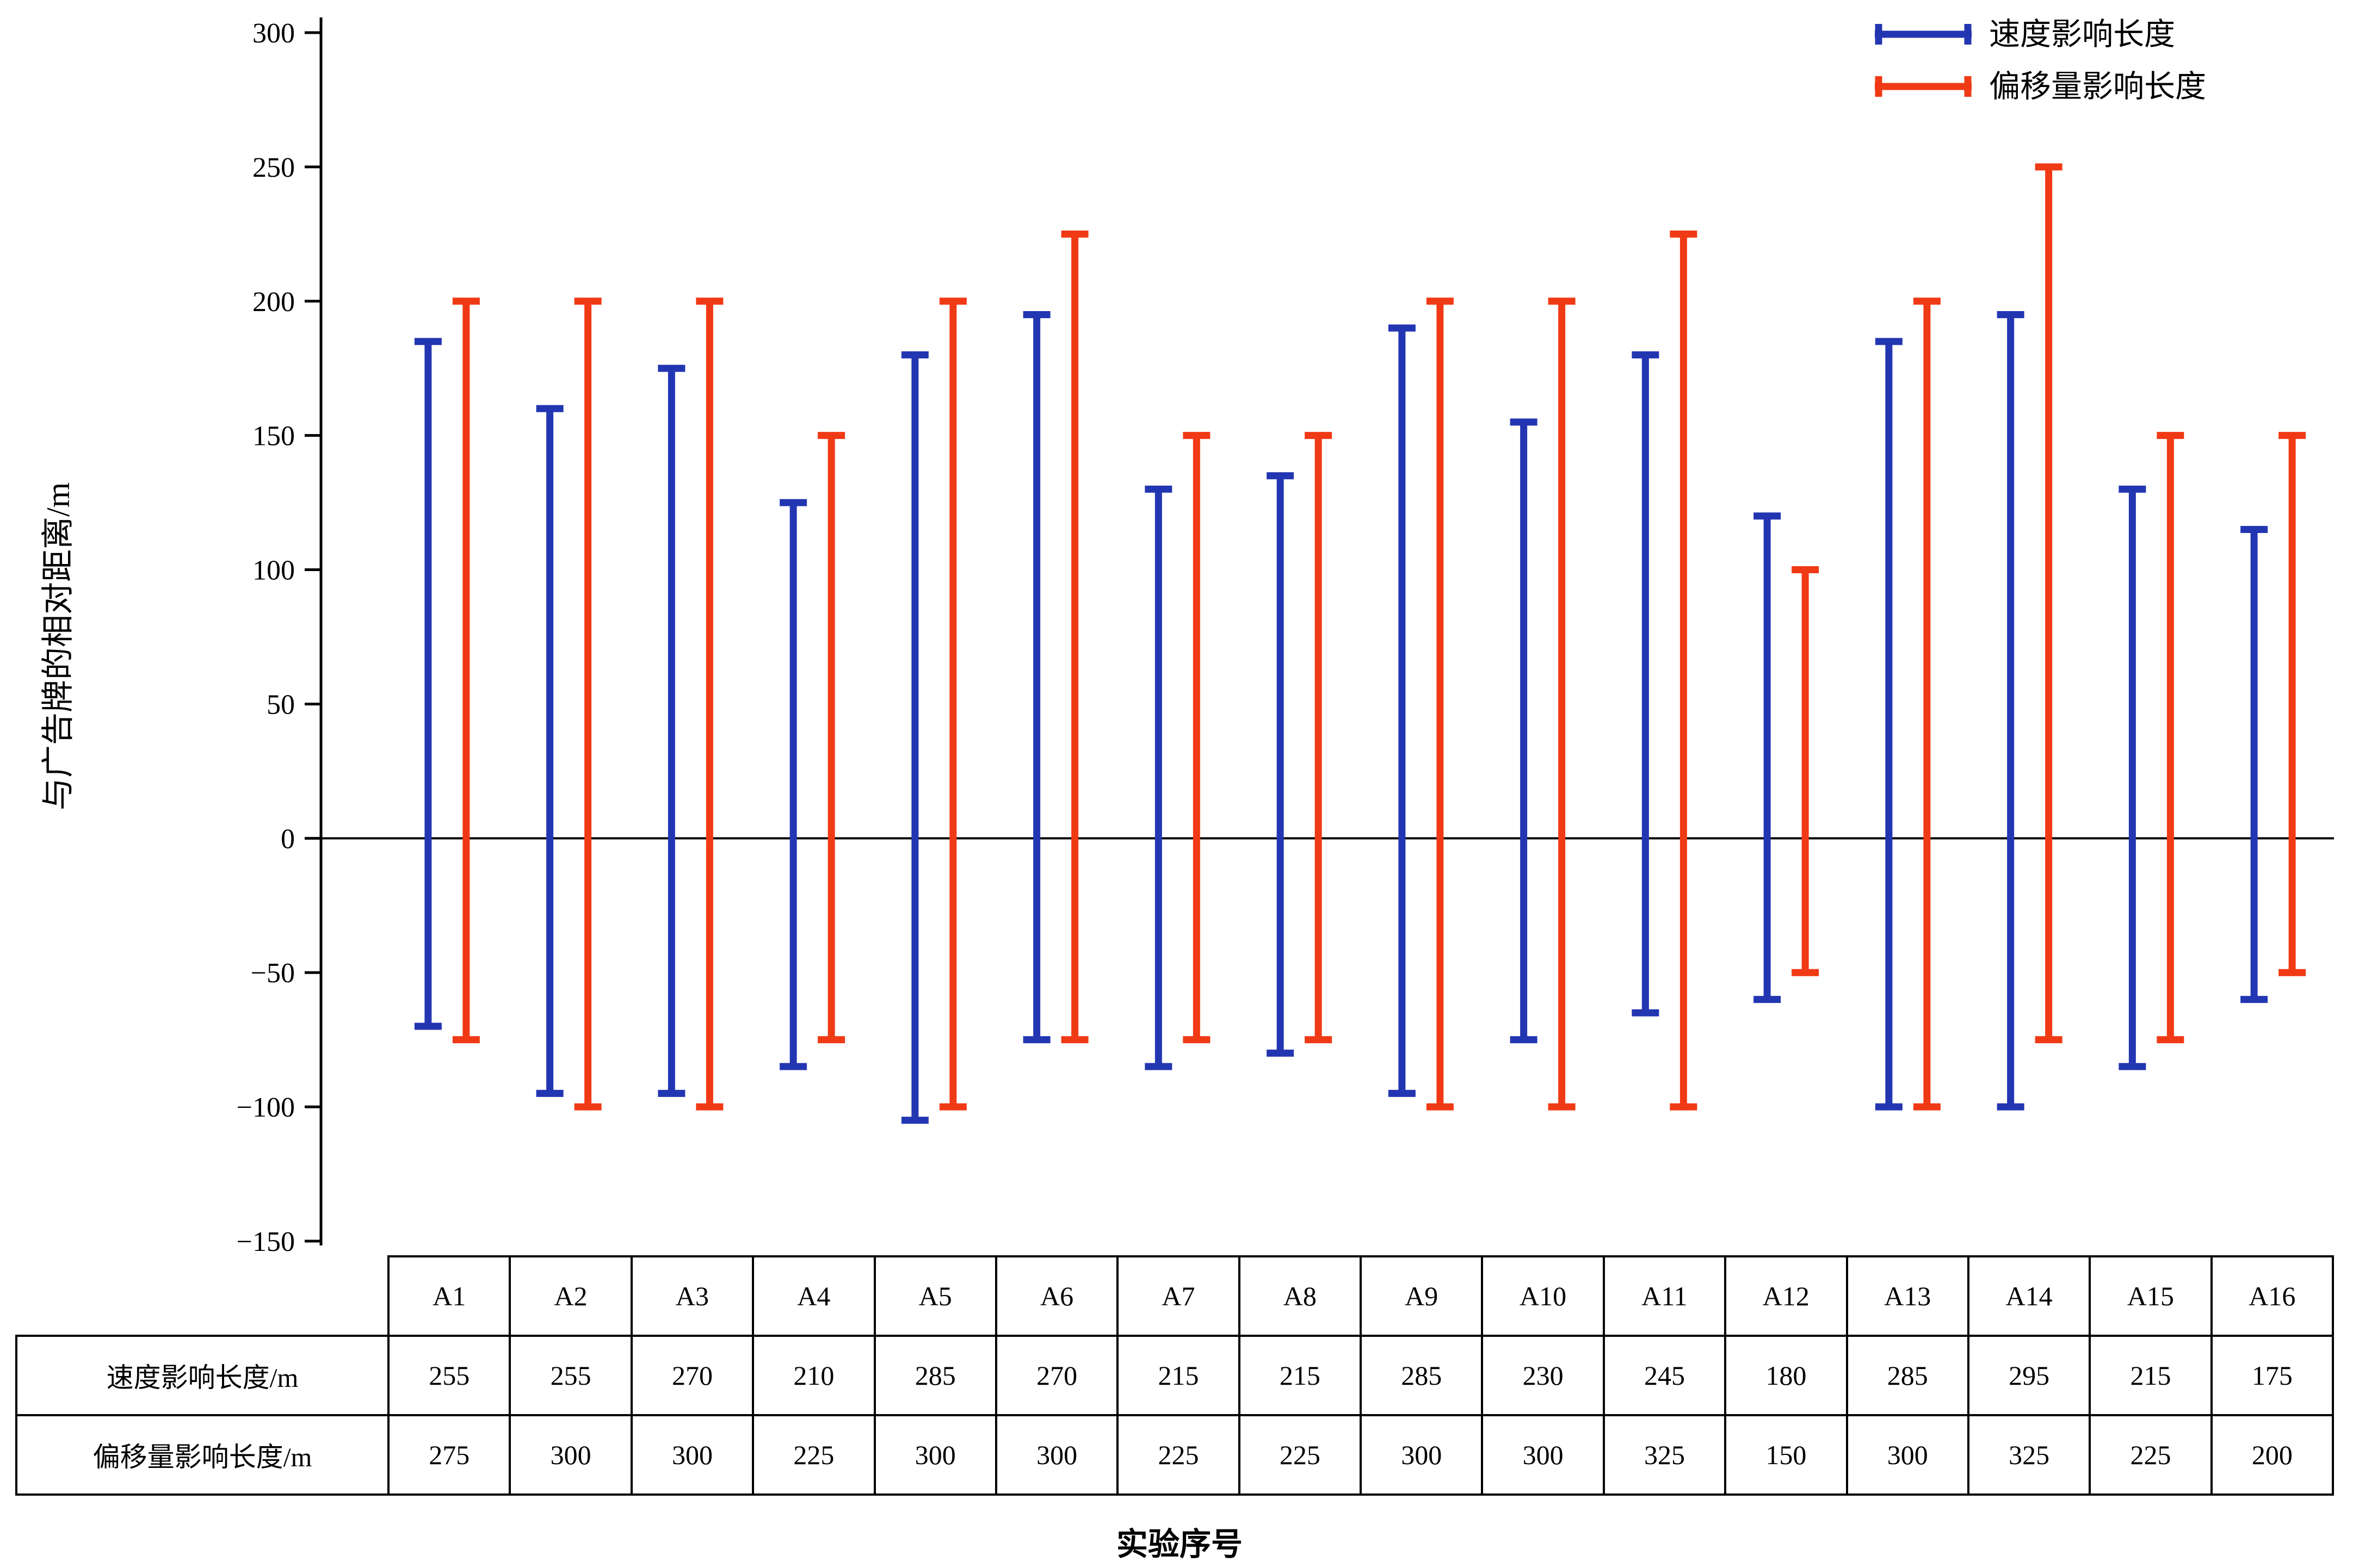 This screenshot has width=2359, height=1568. What do you see at coordinates (2082, 35) in the screenshot?
I see `legend-label-speed: 速度影响长度` at bounding box center [2082, 35].